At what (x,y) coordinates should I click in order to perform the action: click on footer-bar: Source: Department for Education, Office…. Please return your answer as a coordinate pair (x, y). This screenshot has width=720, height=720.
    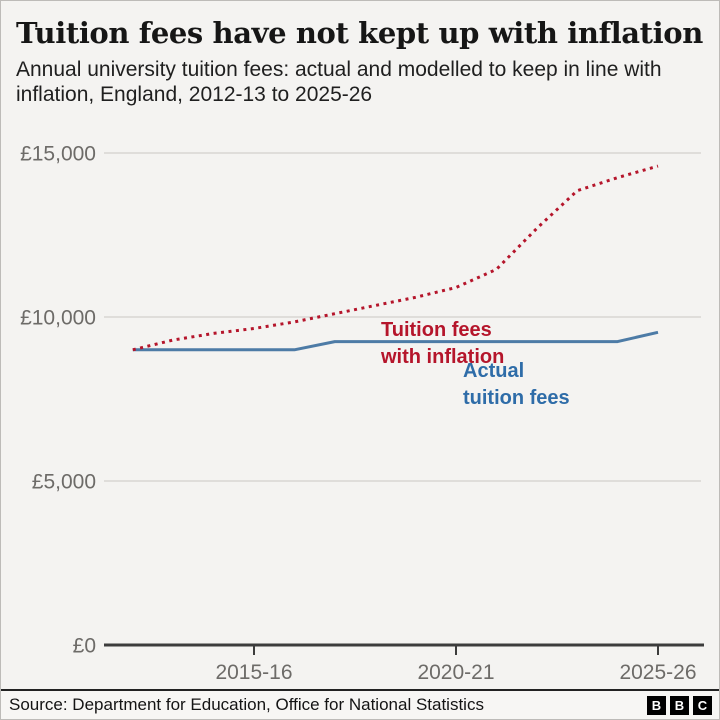
    Looking at the image, I should click on (360, 704).